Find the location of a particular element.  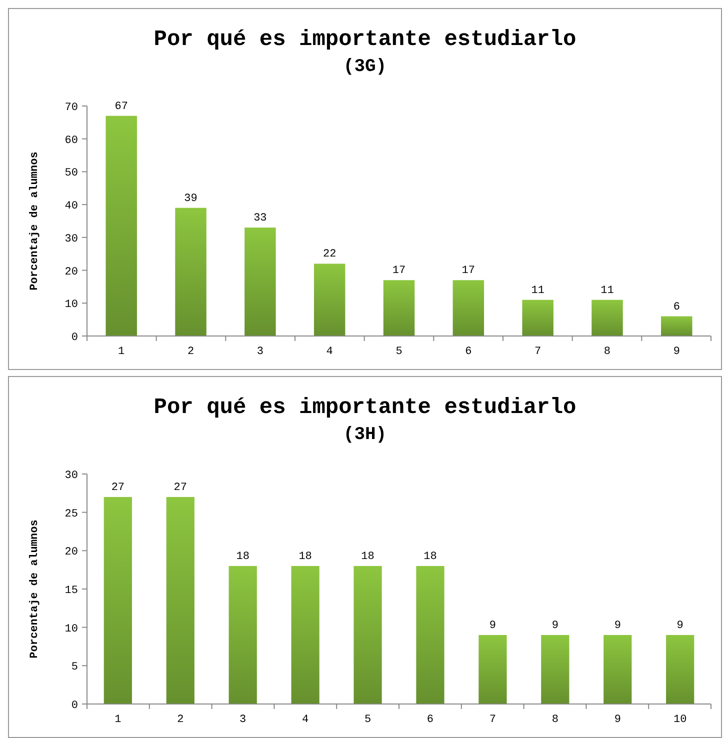

chart-subtitle: (3H) is located at coordinates (365, 435).